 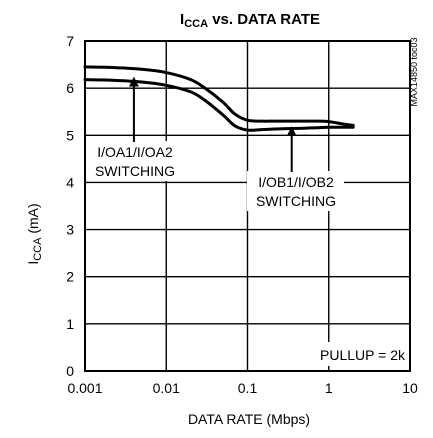 I want to click on y-axis-label: ICCA (mA), so click(x=34, y=233).